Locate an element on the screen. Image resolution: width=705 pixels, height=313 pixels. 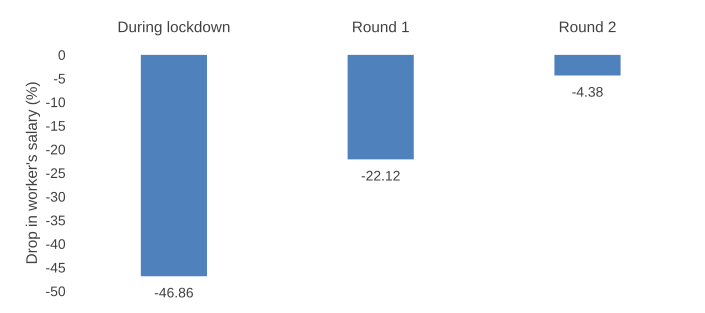
data-label: -22.12 is located at coordinates (381, 175).